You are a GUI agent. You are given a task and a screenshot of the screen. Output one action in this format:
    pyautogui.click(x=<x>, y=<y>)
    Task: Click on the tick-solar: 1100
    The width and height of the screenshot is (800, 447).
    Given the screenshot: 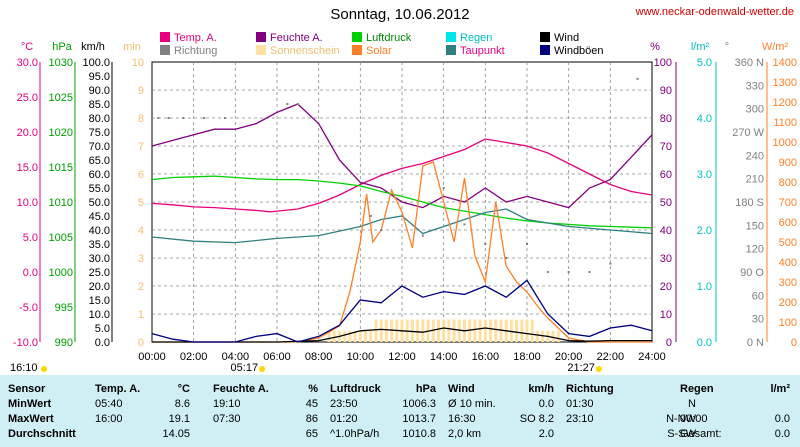 What is the action you would take?
    pyautogui.click(x=785, y=123)
    